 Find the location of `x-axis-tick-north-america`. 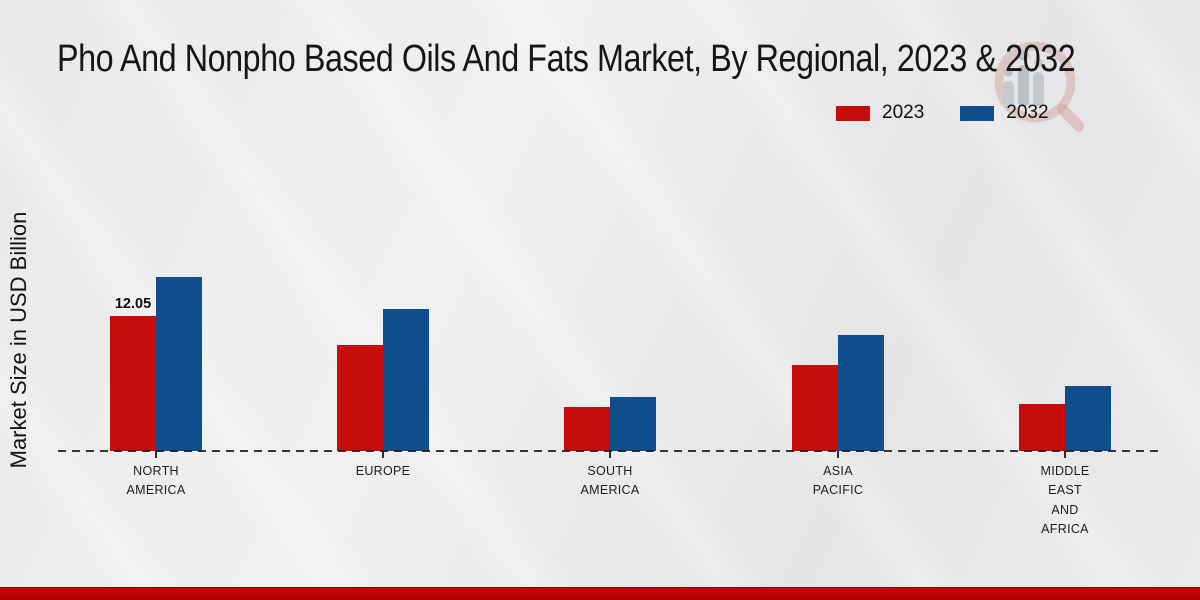

x-axis-tick-north-america is located at coordinates (156, 454).